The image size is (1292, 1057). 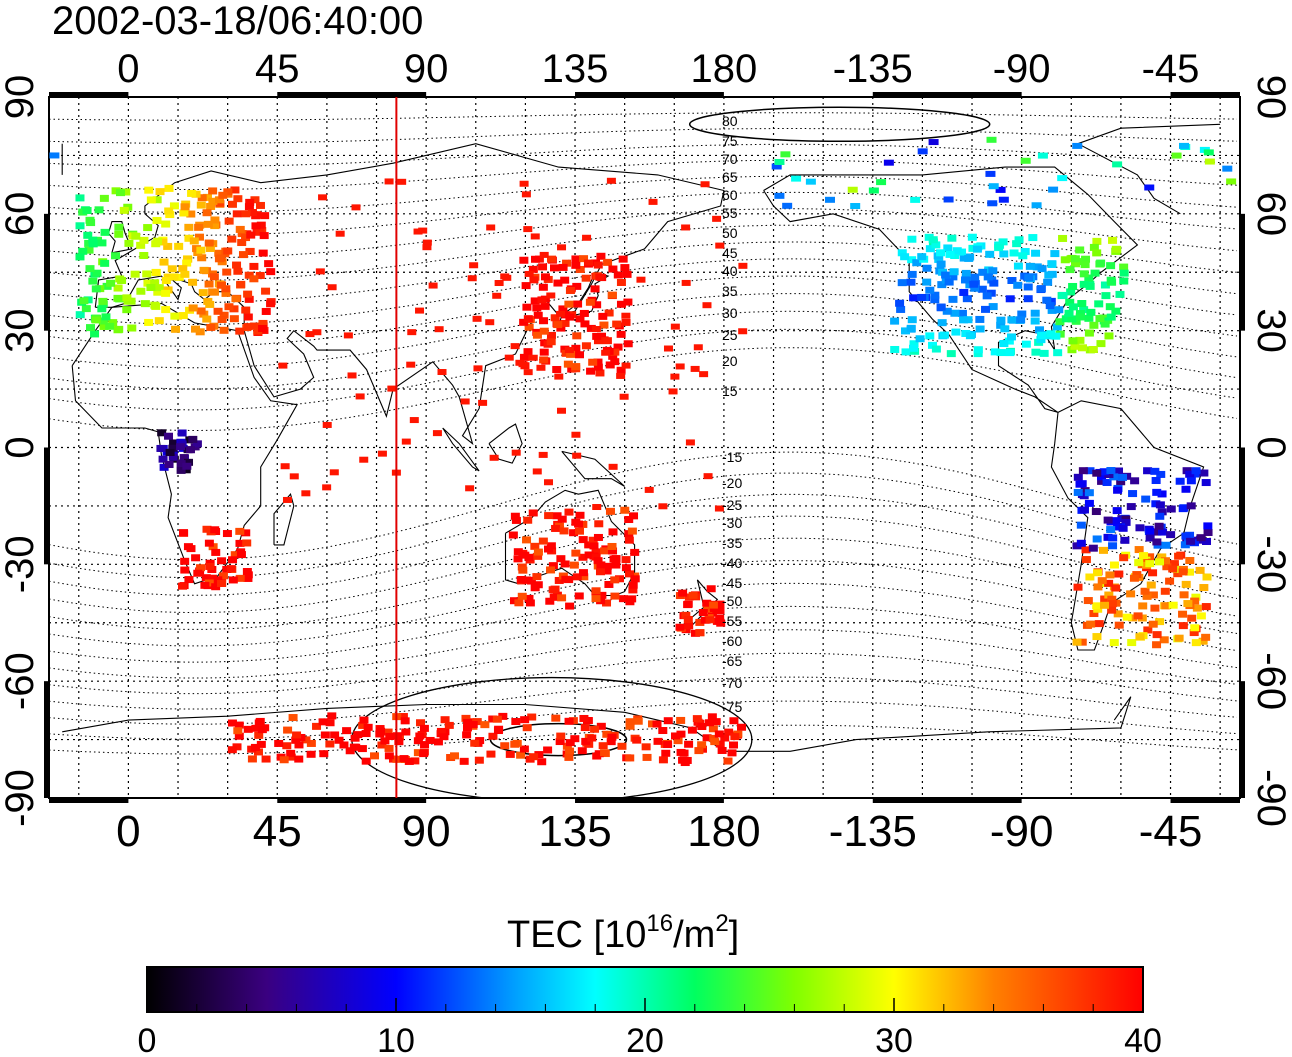 I want to click on contour-label: 50, so click(x=730, y=233).